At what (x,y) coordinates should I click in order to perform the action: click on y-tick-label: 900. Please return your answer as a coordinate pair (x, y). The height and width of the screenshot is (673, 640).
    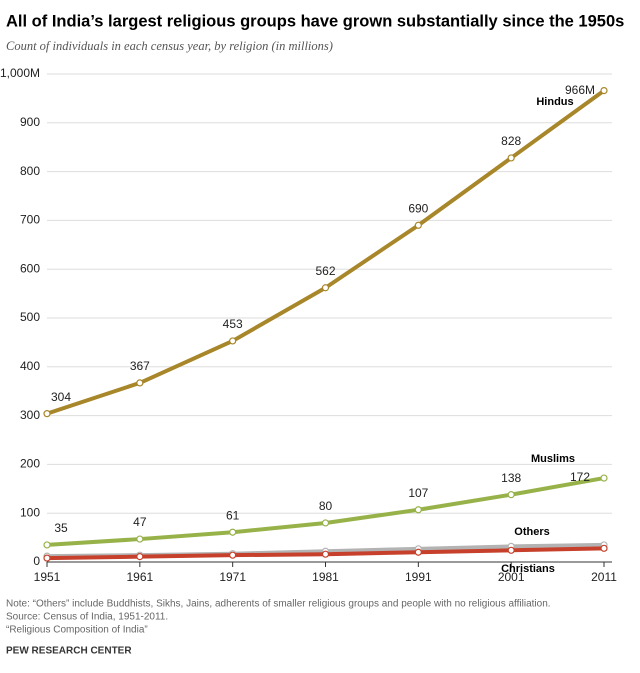
    Looking at the image, I should click on (30, 122).